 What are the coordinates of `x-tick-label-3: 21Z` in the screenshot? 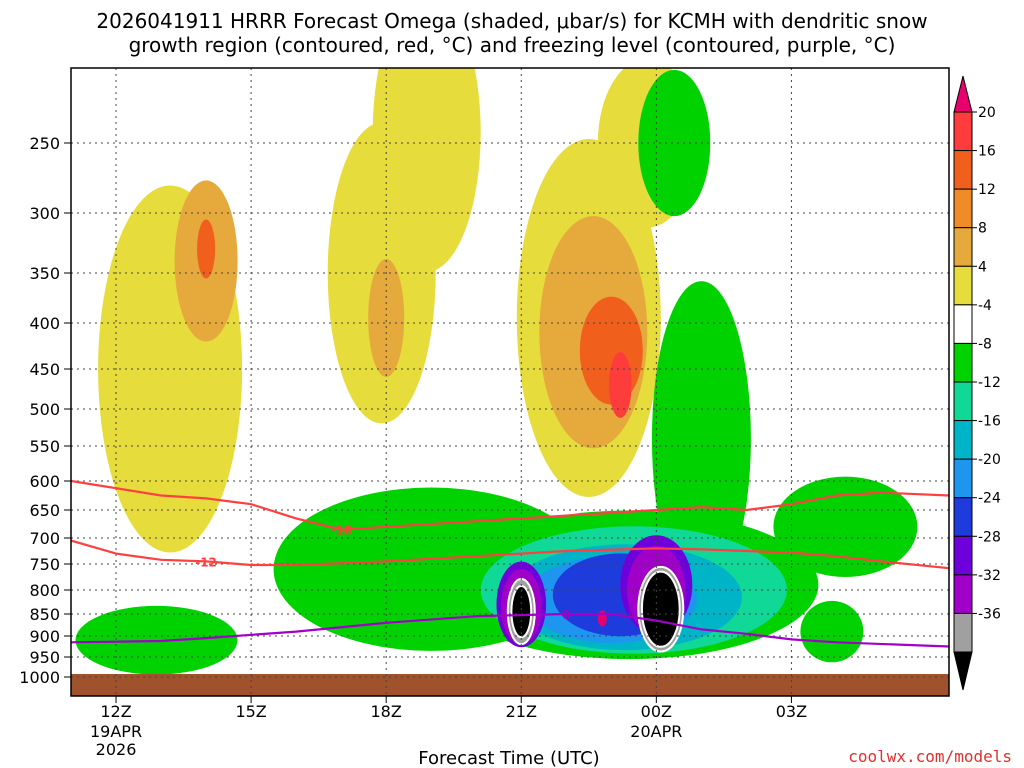 It's located at (521, 711).